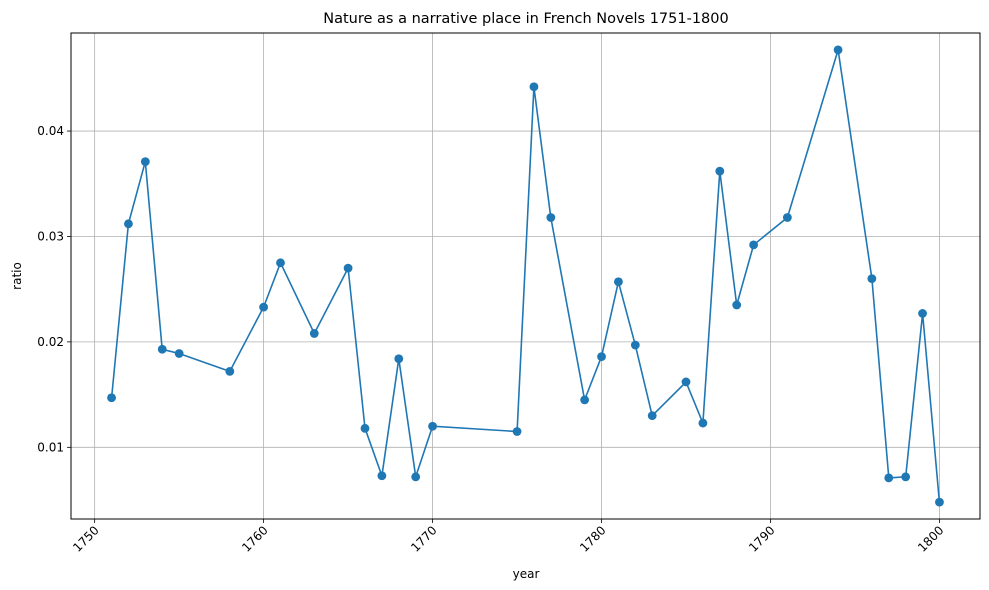 The image size is (989, 590). I want to click on x-tick-label: 1800, so click(930, 538).